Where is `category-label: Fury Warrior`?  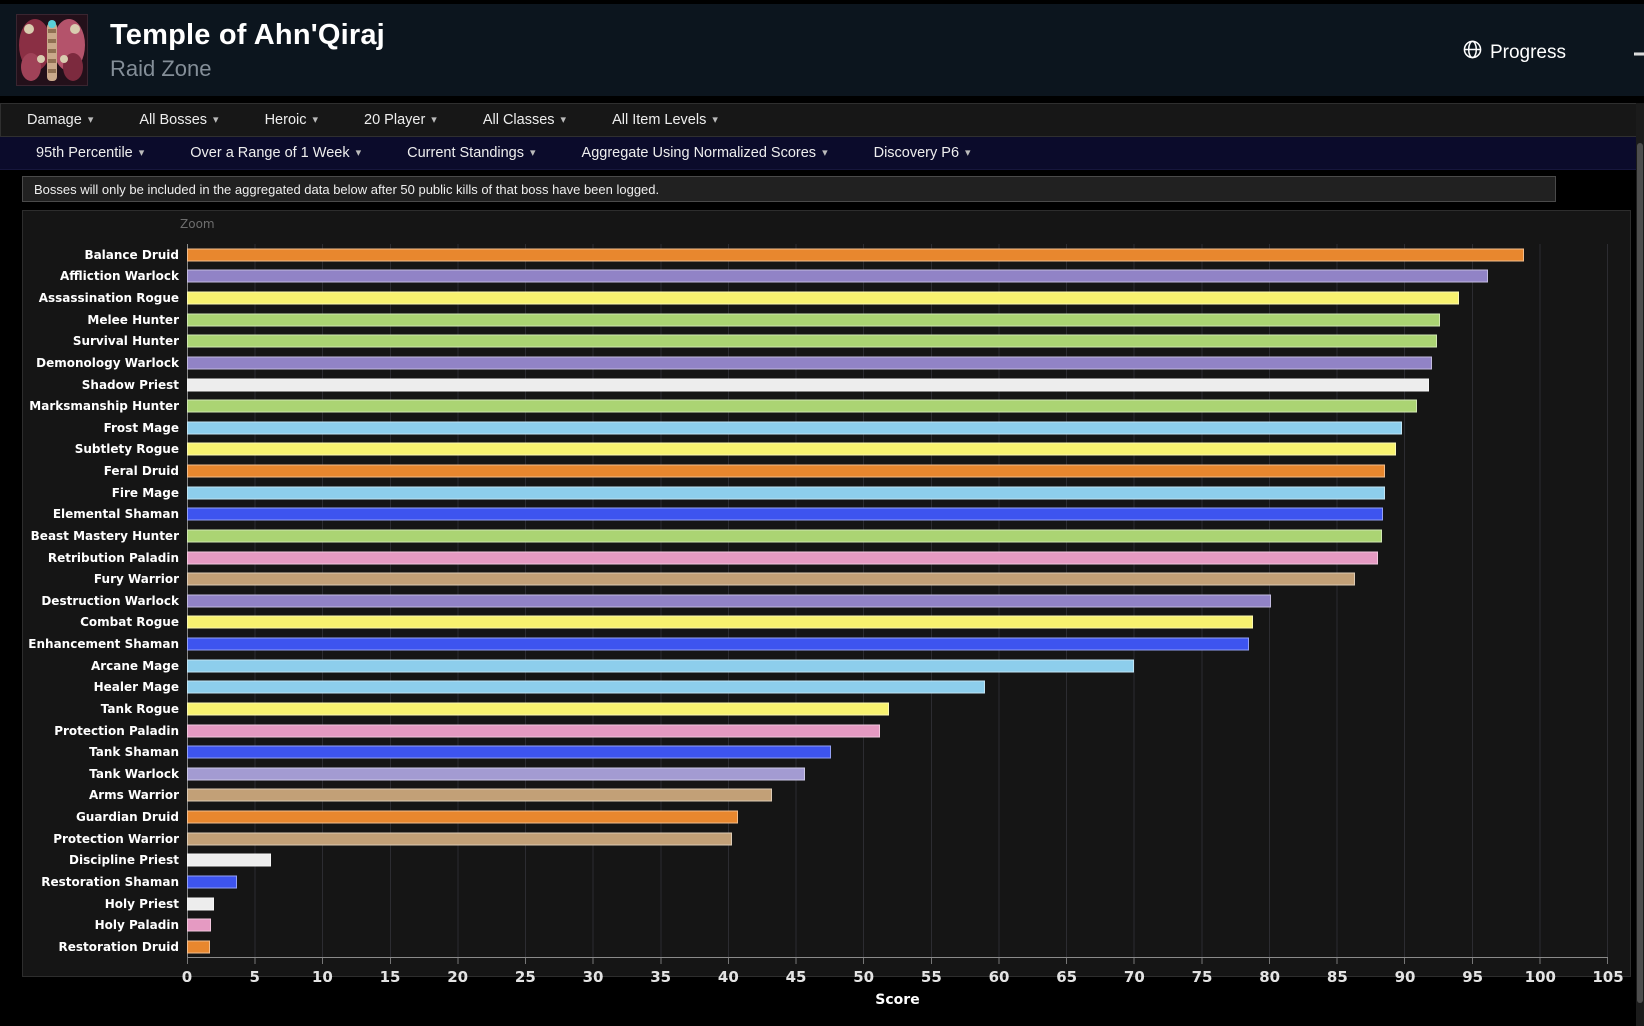 category-label: Fury Warrior is located at coordinates (136, 579).